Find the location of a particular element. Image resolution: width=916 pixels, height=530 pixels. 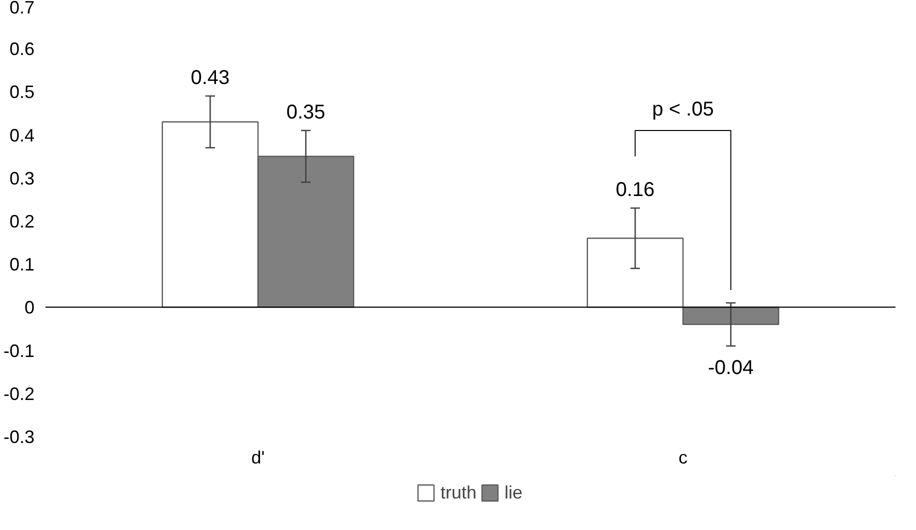

y-tick-label: 0.7 is located at coordinates (22, 9).